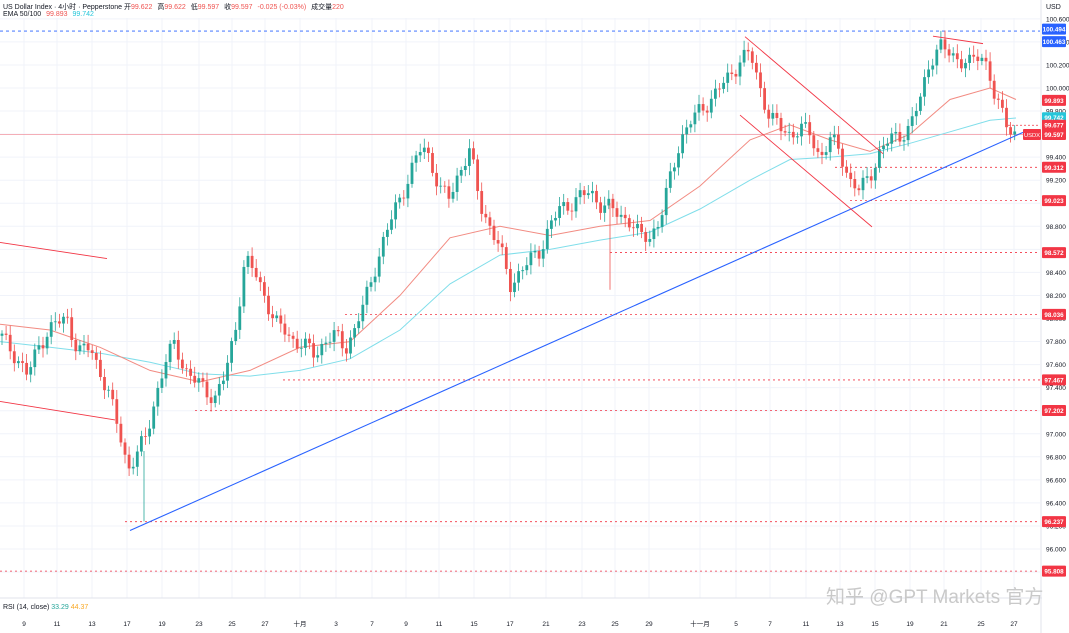 The height and width of the screenshot is (633, 1069). Describe the element at coordinates (128, 7) in the screenshot. I see `open-label: 开` at that location.